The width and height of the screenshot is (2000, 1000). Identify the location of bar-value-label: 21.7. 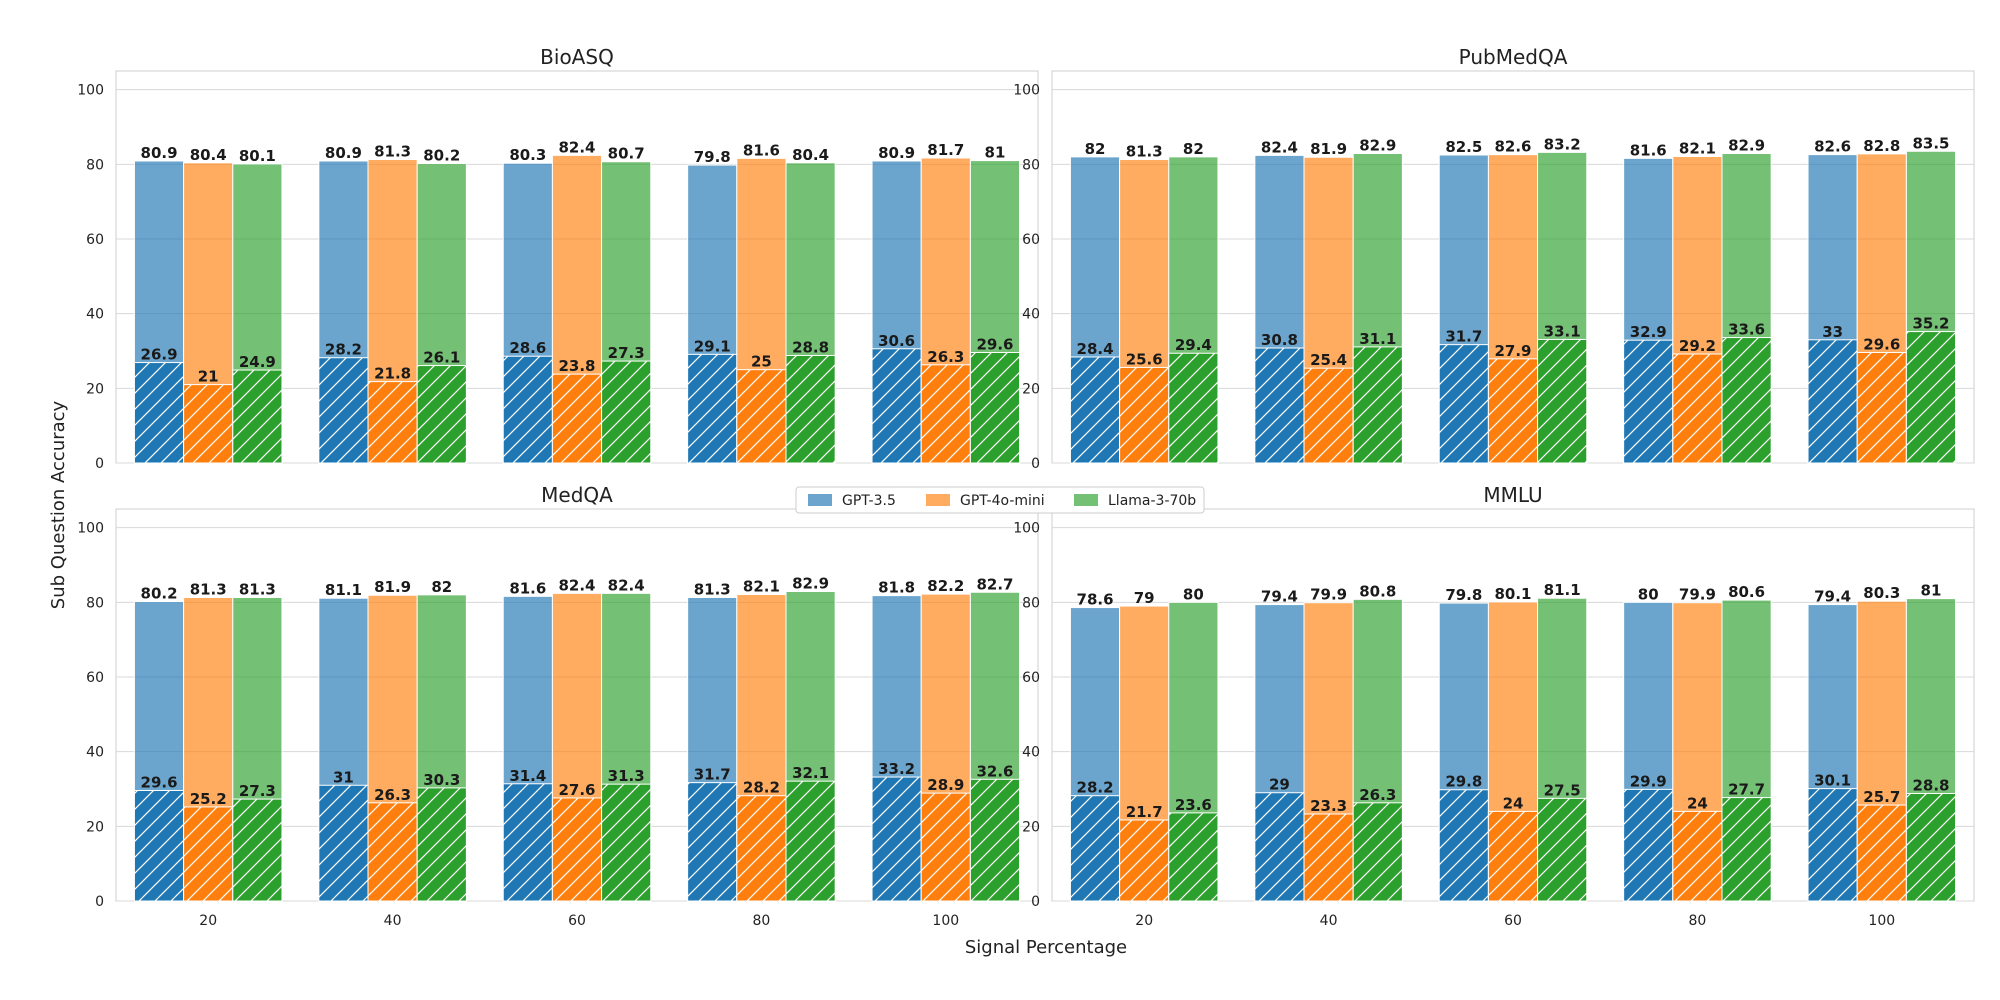
(1144, 812).